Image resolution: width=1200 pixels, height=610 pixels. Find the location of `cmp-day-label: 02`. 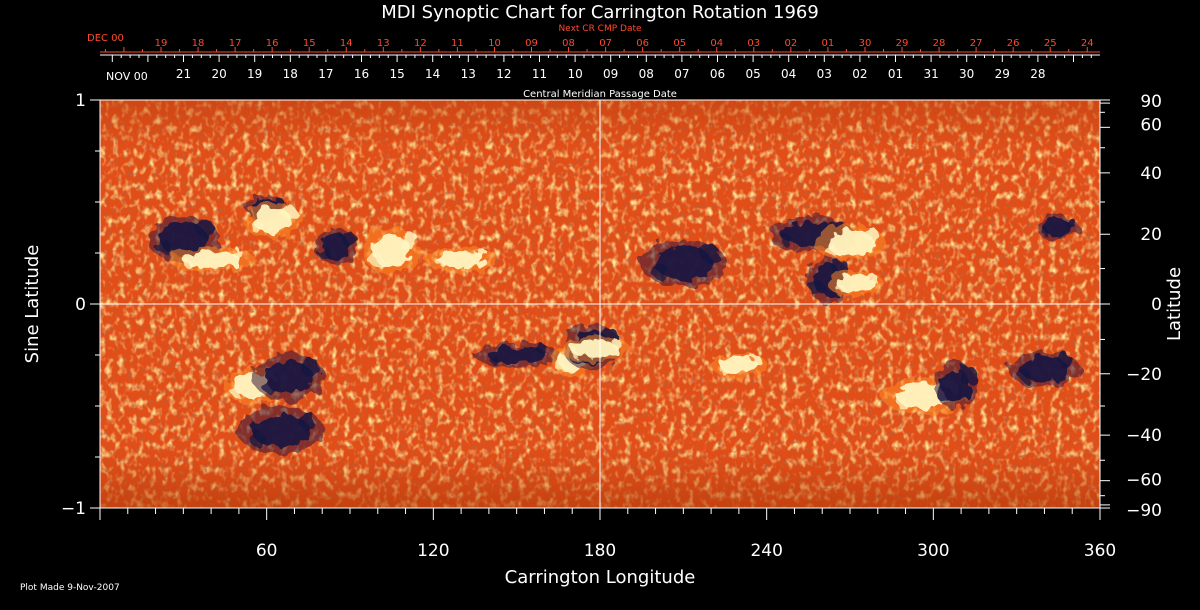

cmp-day-label: 02 is located at coordinates (859, 74).